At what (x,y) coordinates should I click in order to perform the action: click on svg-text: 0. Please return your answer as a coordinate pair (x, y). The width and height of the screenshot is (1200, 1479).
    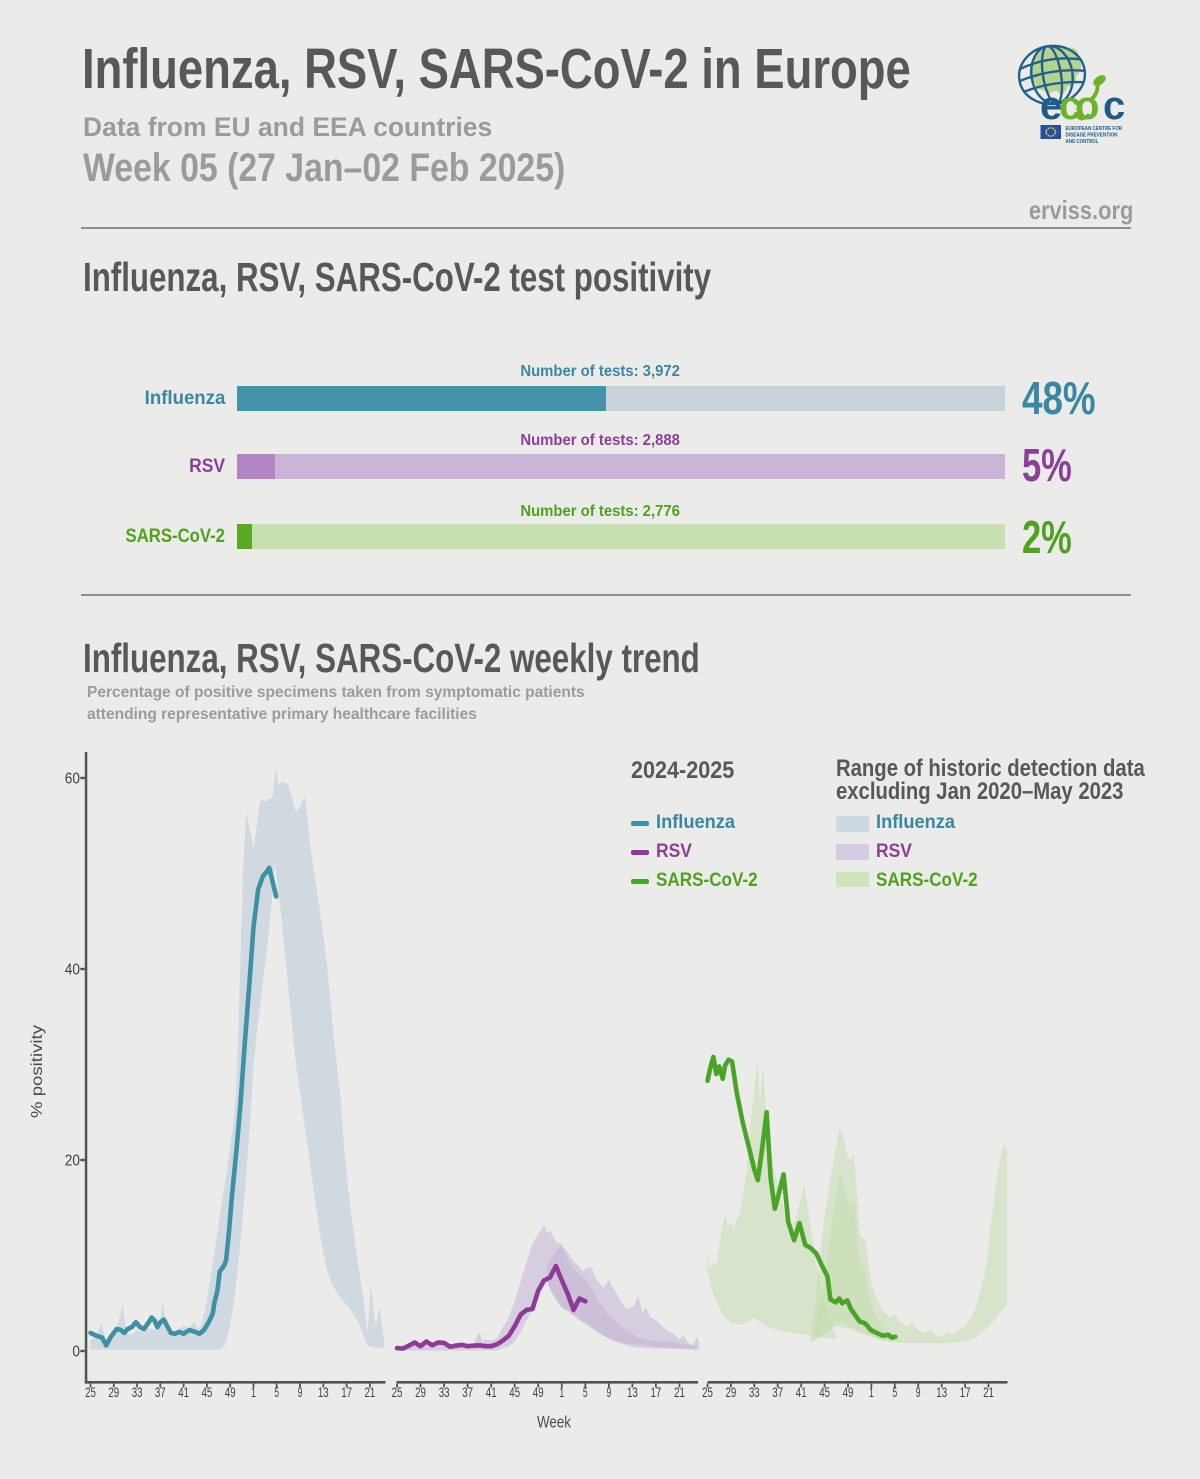
    Looking at the image, I should click on (76, 1352).